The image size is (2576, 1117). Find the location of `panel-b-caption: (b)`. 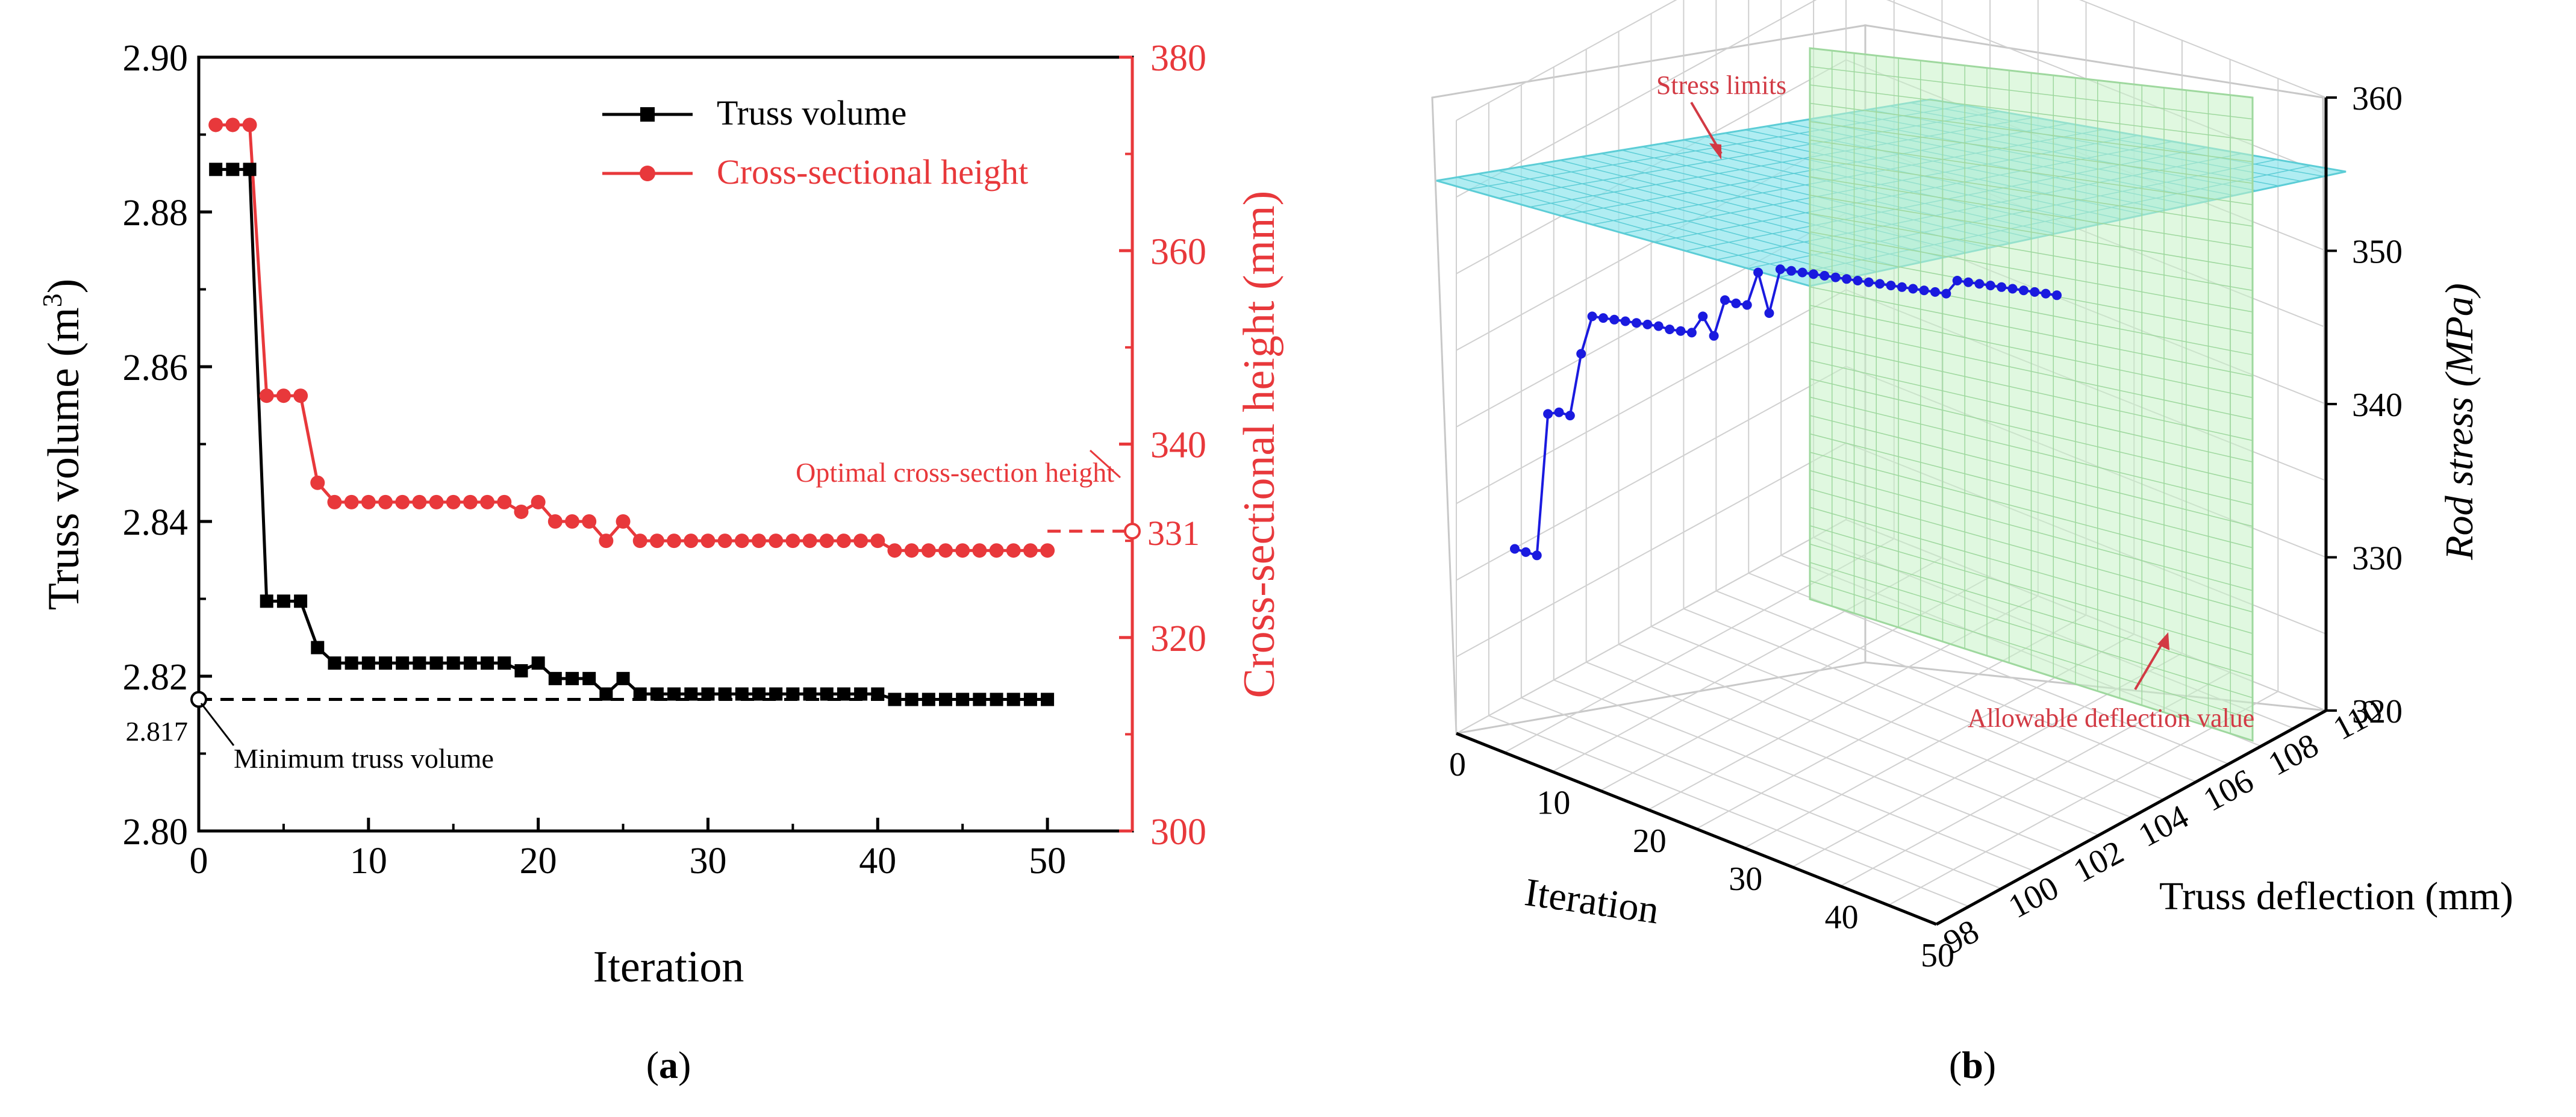

panel-b-caption: (b) is located at coordinates (1972, 1065).